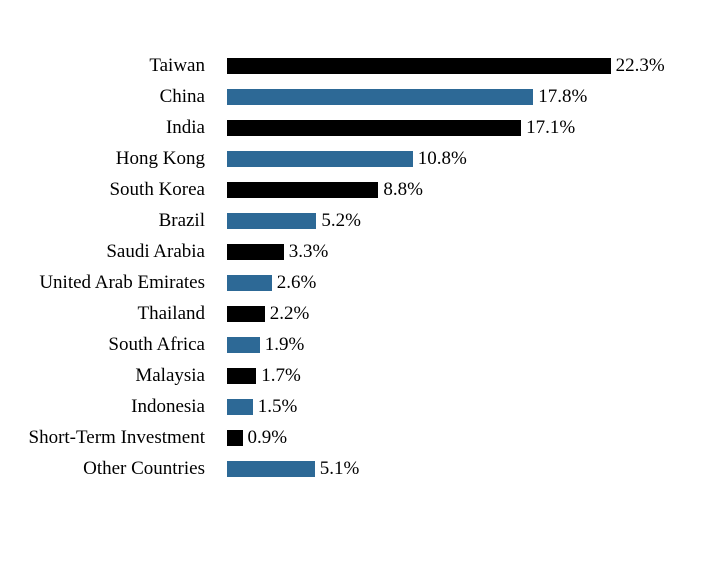  I want to click on chart-row: Taiwan 22.3%, so click(352, 65).